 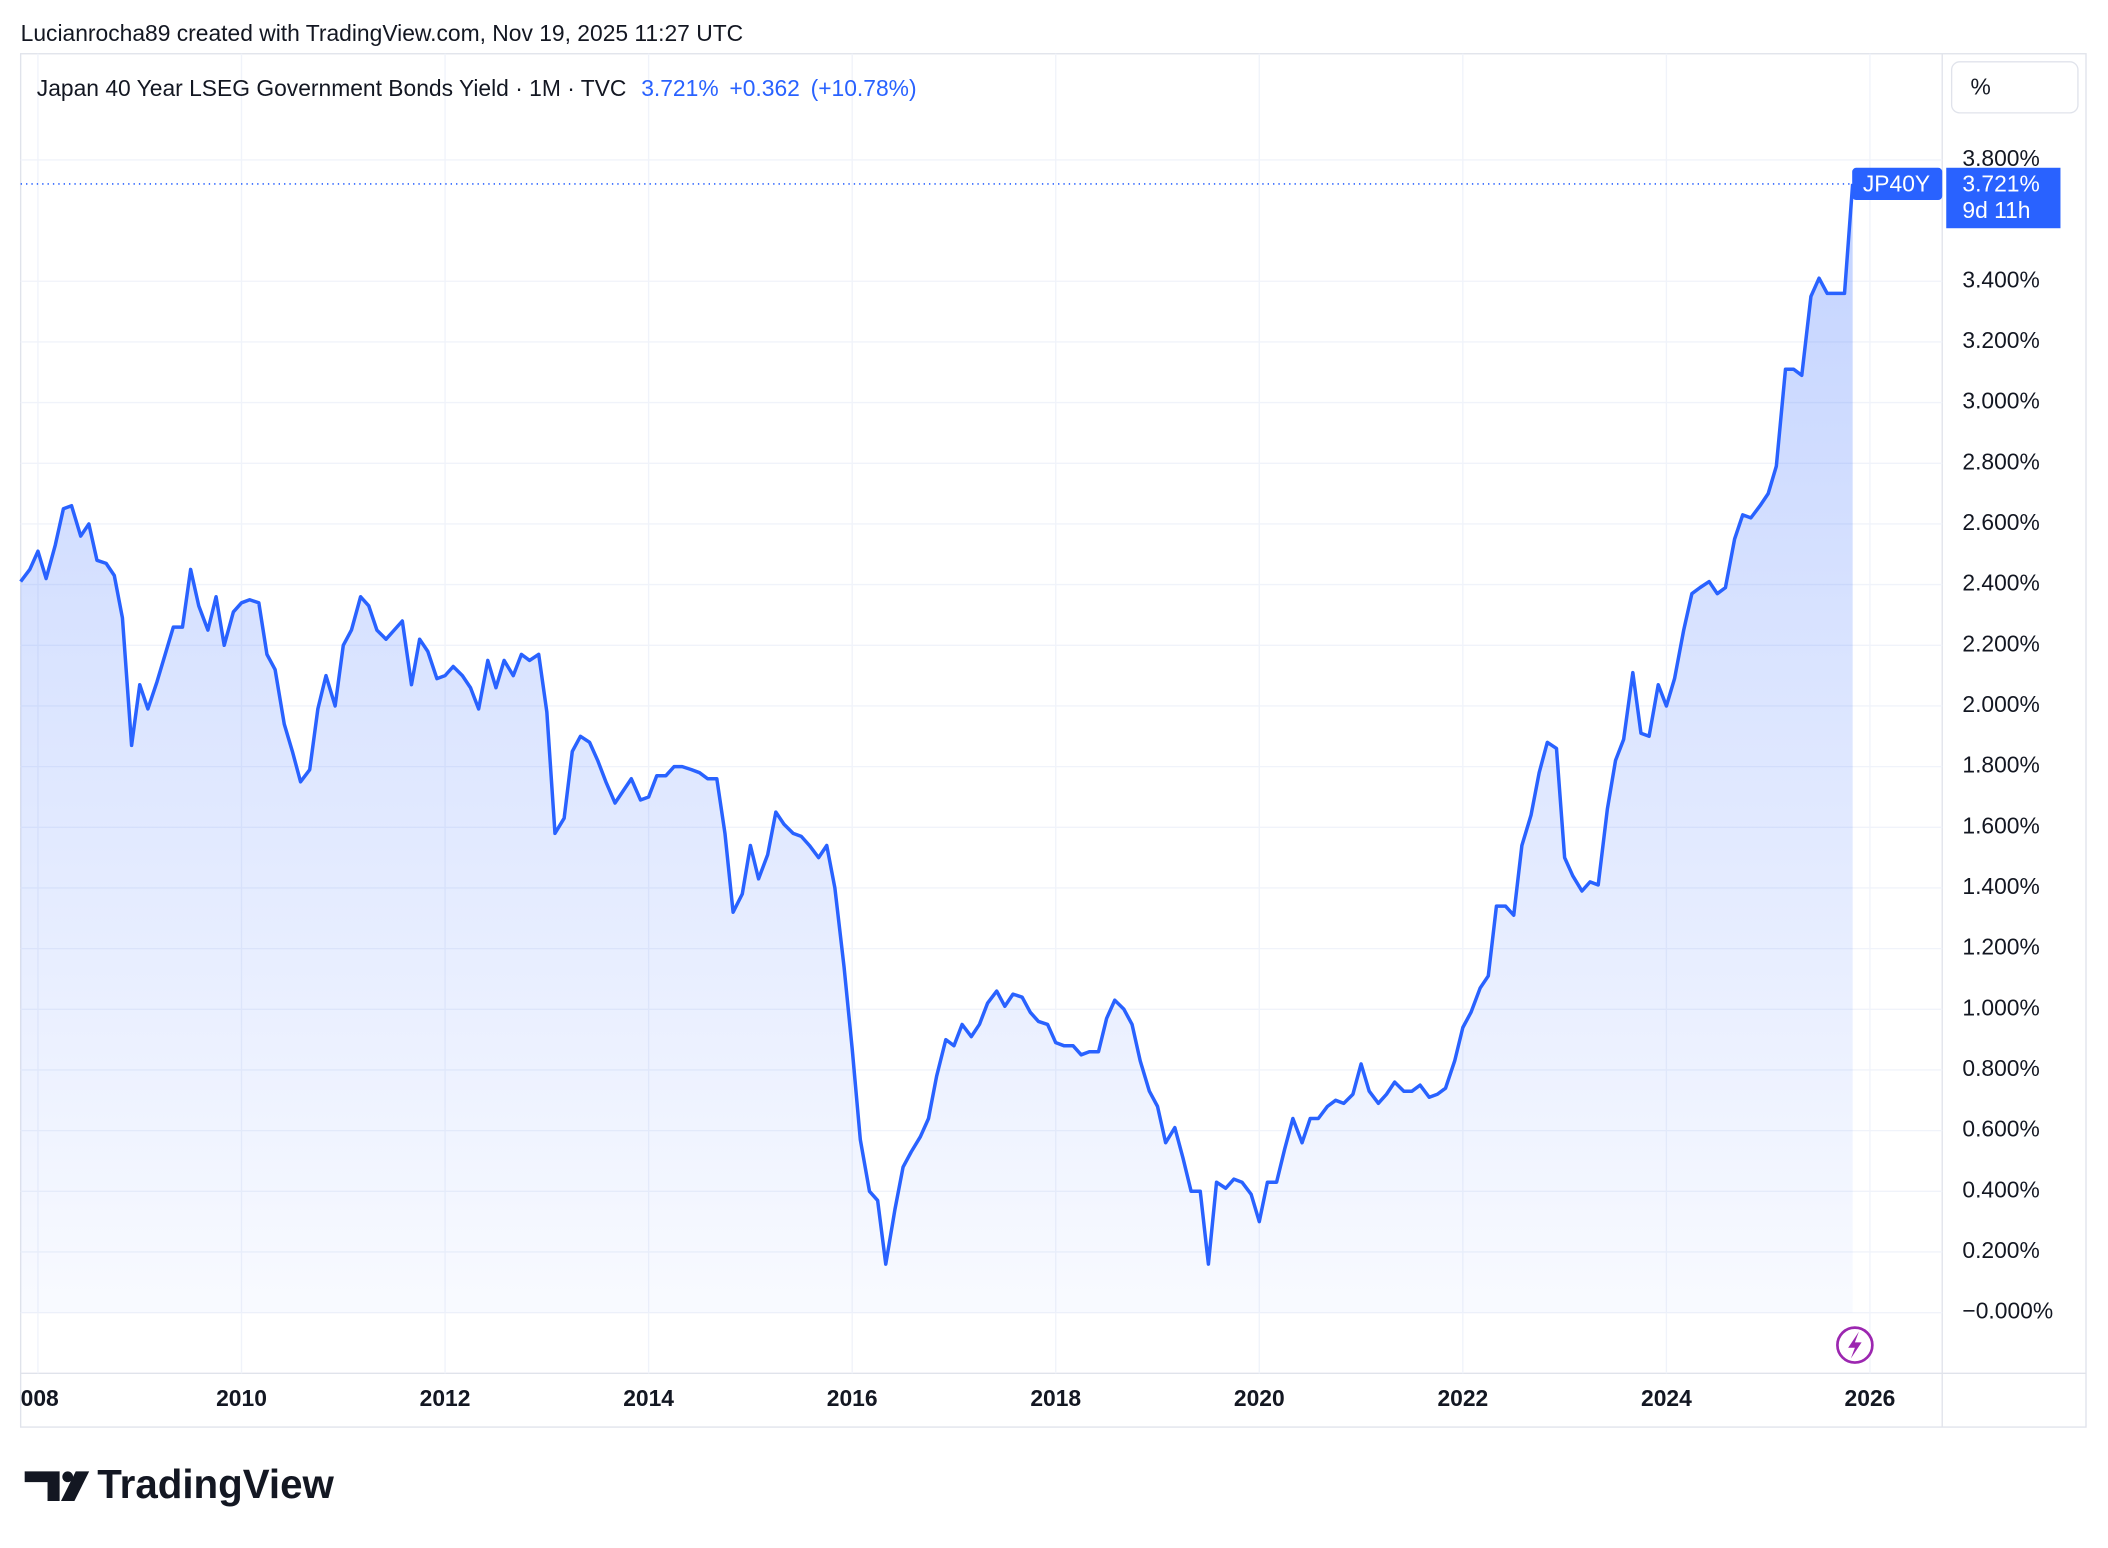 I want to click on x-tick-label: 2020, so click(x=1259, y=1398).